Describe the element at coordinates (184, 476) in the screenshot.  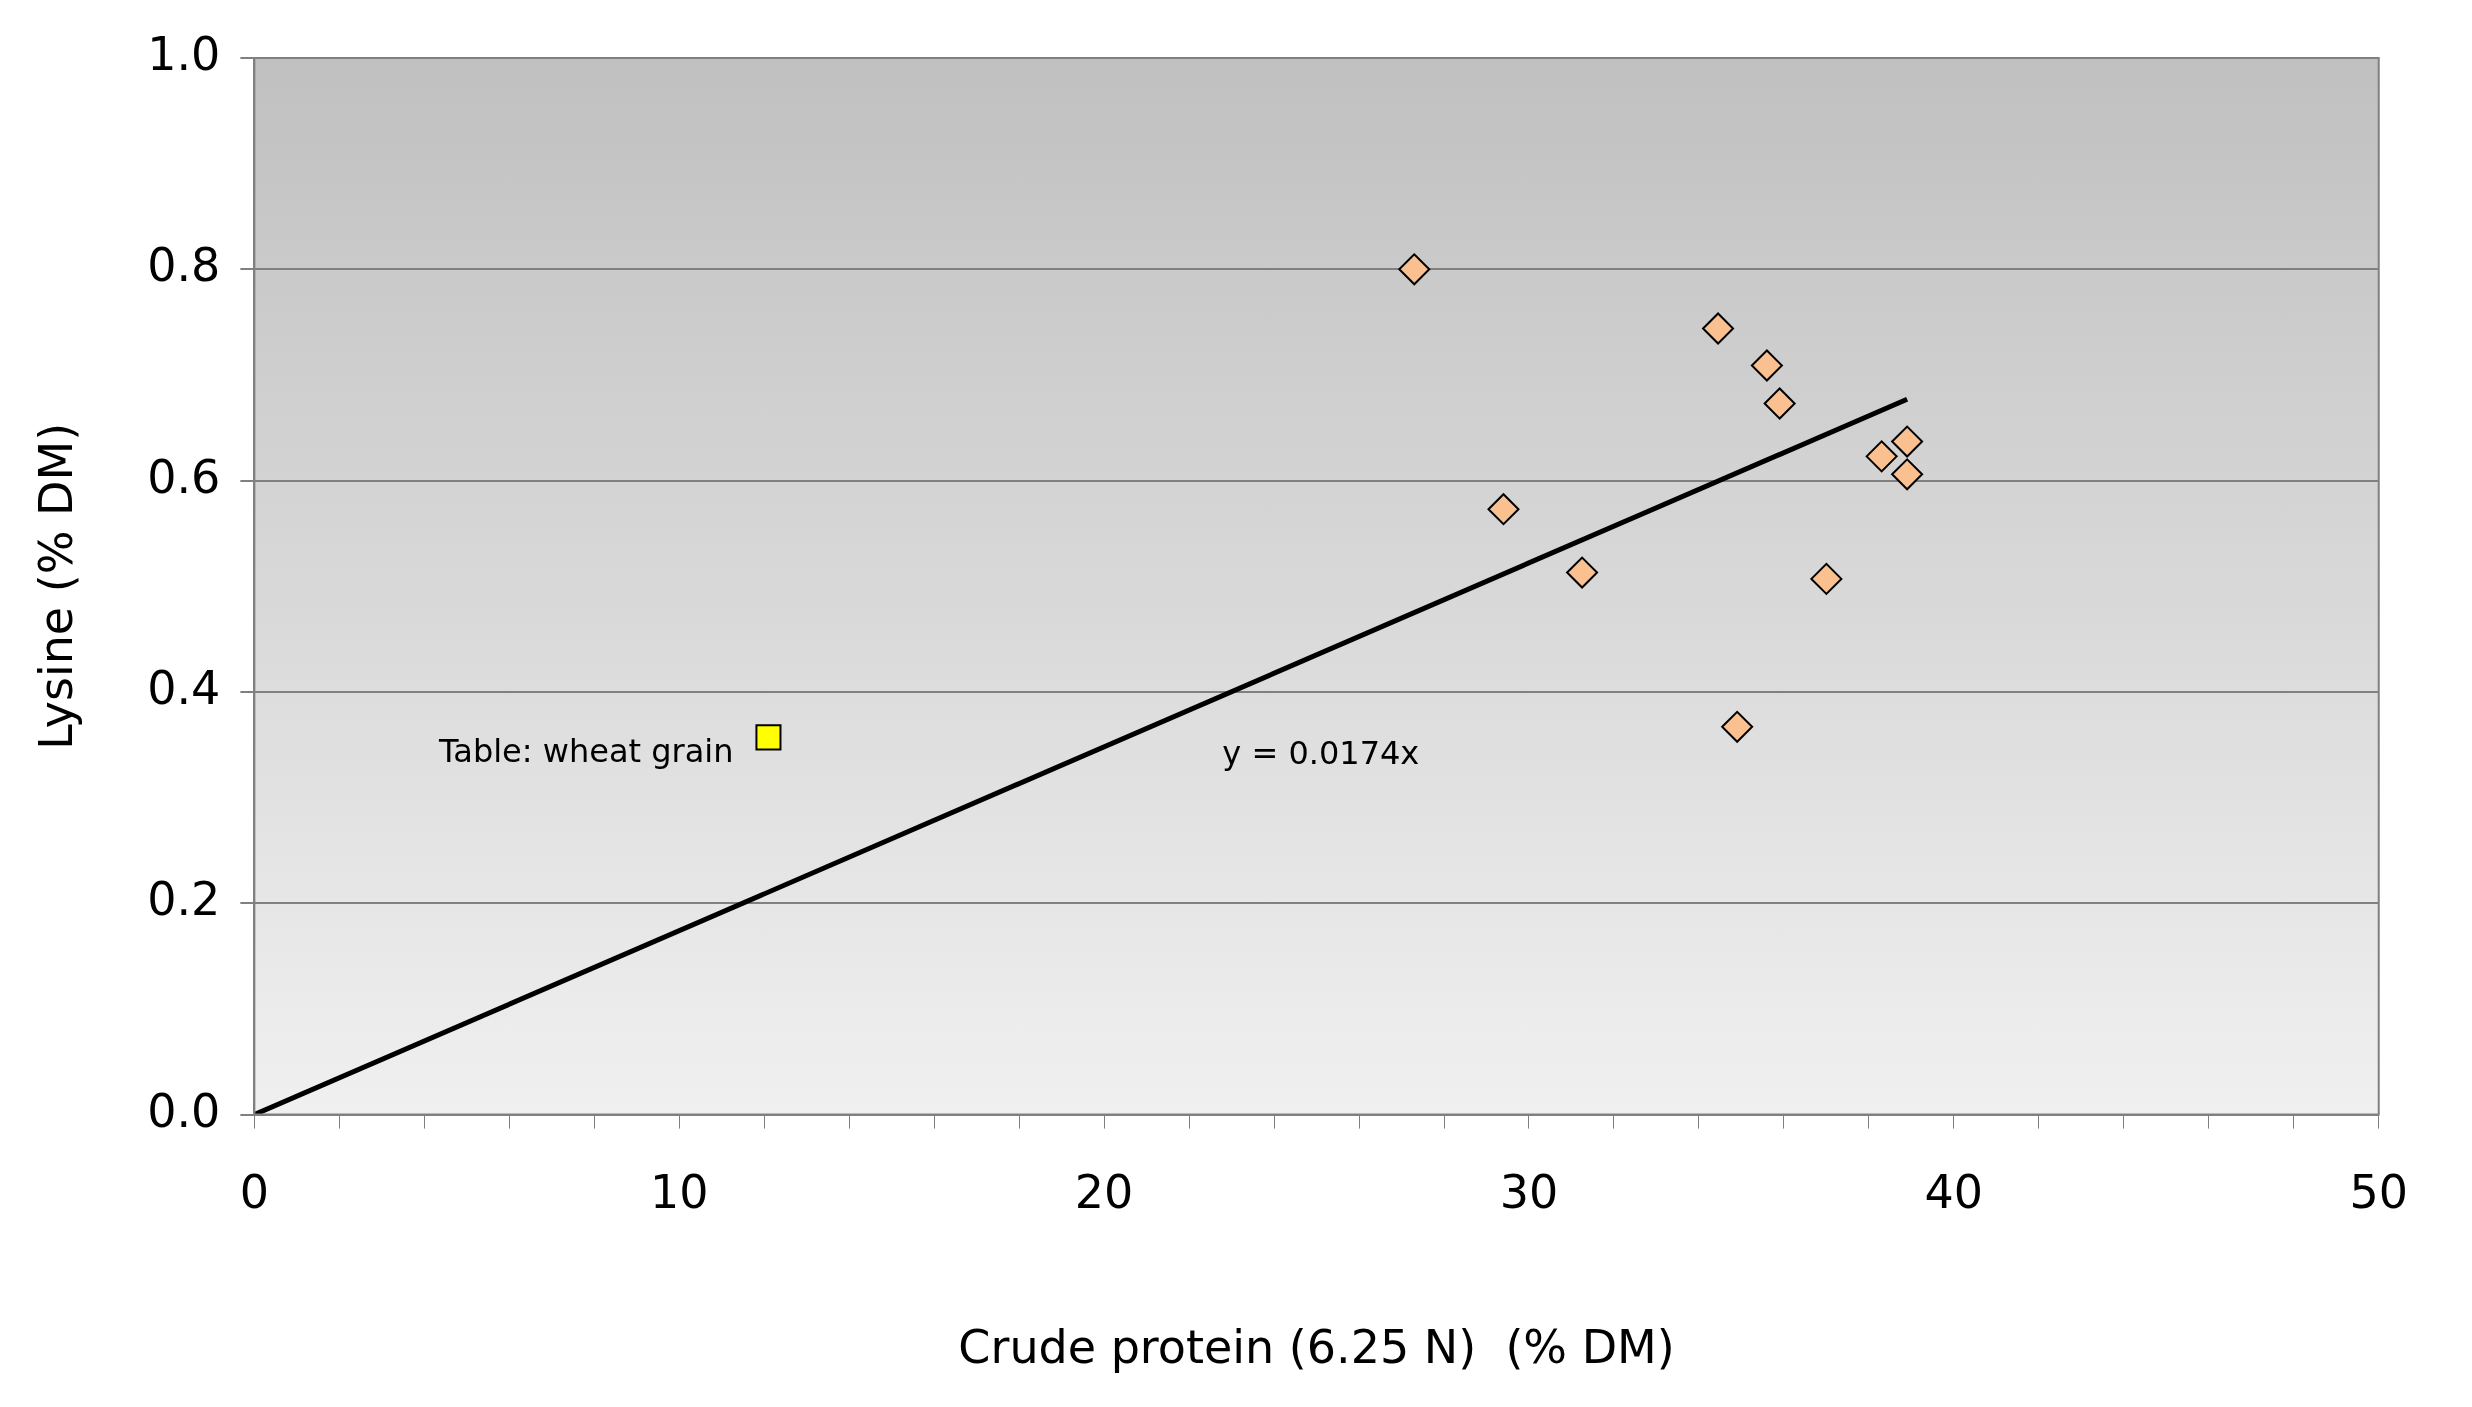
I see `y-tick-label: 0.6` at that location.